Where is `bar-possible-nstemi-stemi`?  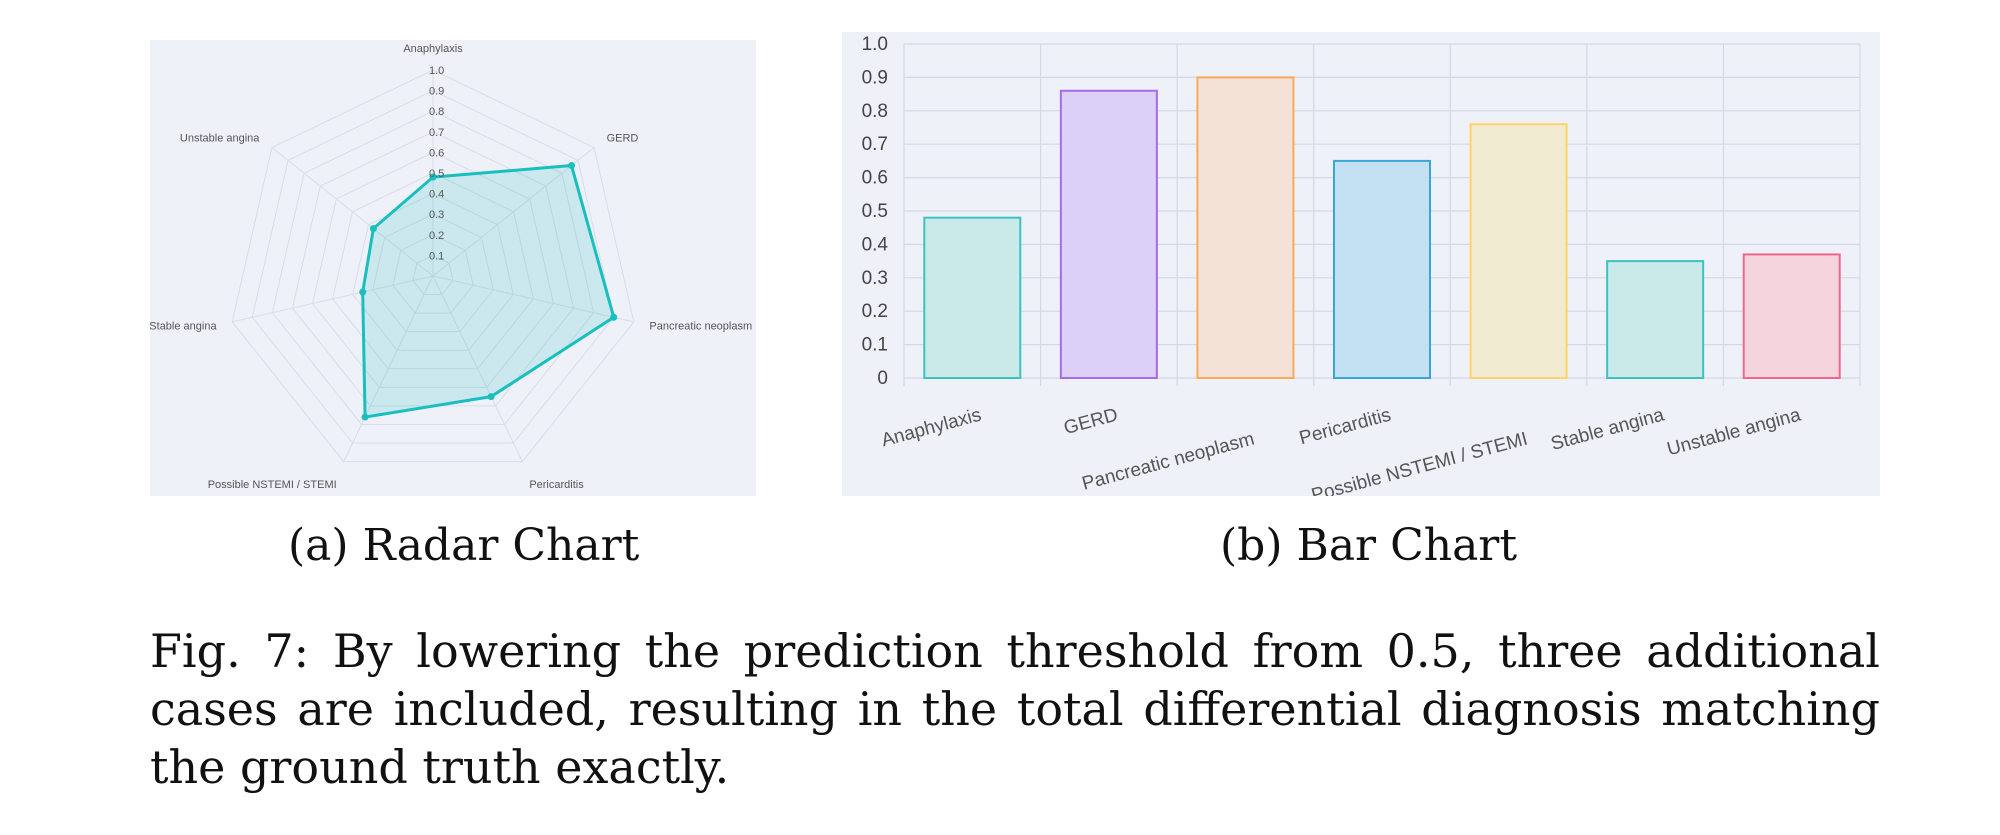
bar-possible-nstemi-stemi is located at coordinates (1518, 251).